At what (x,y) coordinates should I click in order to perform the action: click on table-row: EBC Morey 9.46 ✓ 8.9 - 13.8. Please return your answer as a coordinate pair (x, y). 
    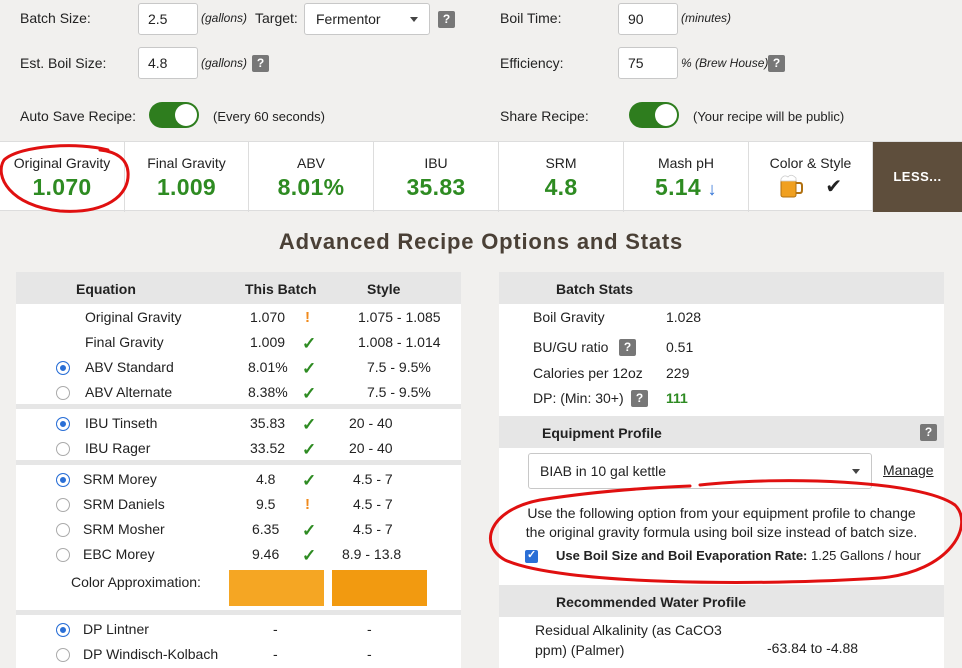
    Looking at the image, I should click on (238, 554).